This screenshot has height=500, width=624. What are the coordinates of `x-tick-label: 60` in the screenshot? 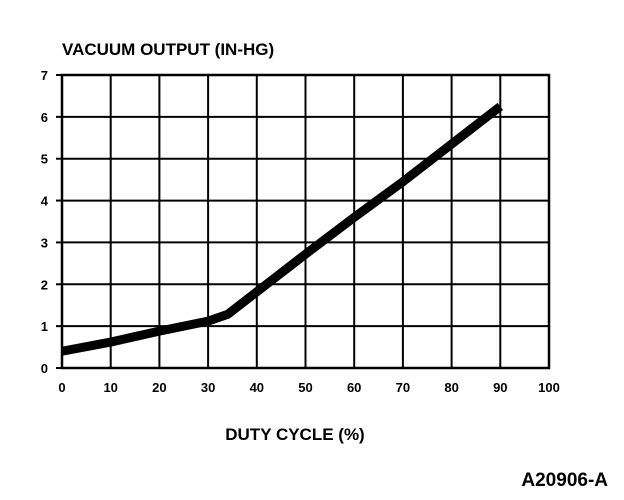 It's located at (354, 387).